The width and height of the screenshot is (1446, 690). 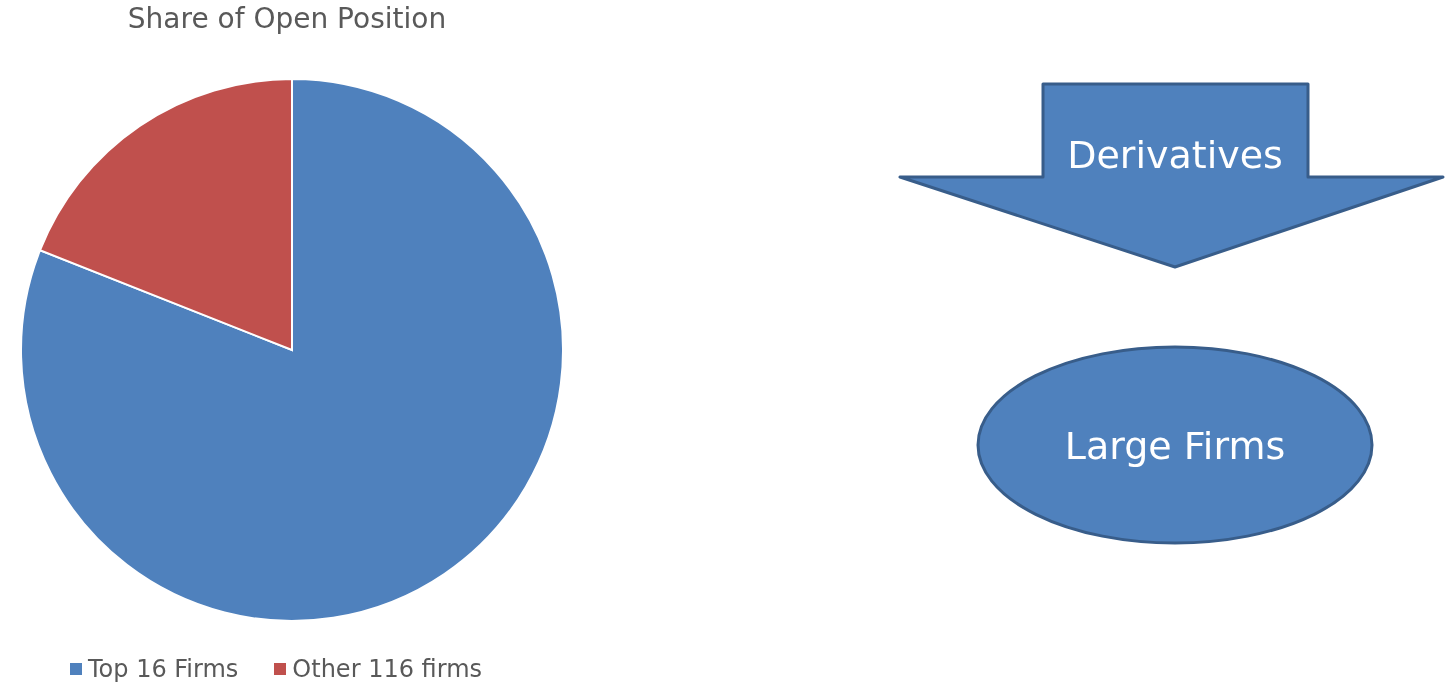 I want to click on text: Large Firms, so click(x=1175, y=446).